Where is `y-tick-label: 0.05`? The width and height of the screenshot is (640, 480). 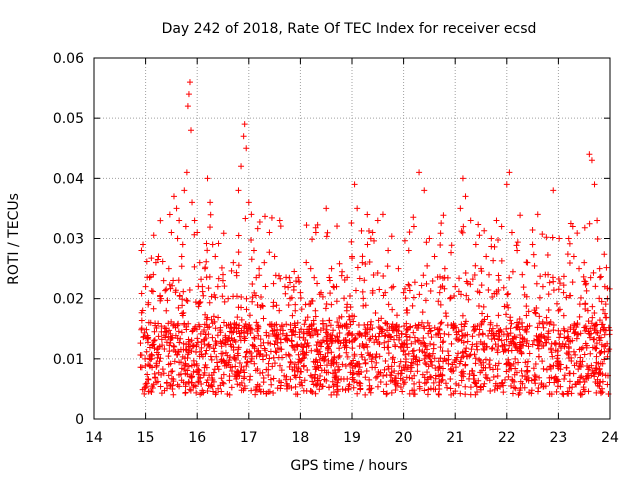 y-tick-label: 0.05 is located at coordinates (68, 119).